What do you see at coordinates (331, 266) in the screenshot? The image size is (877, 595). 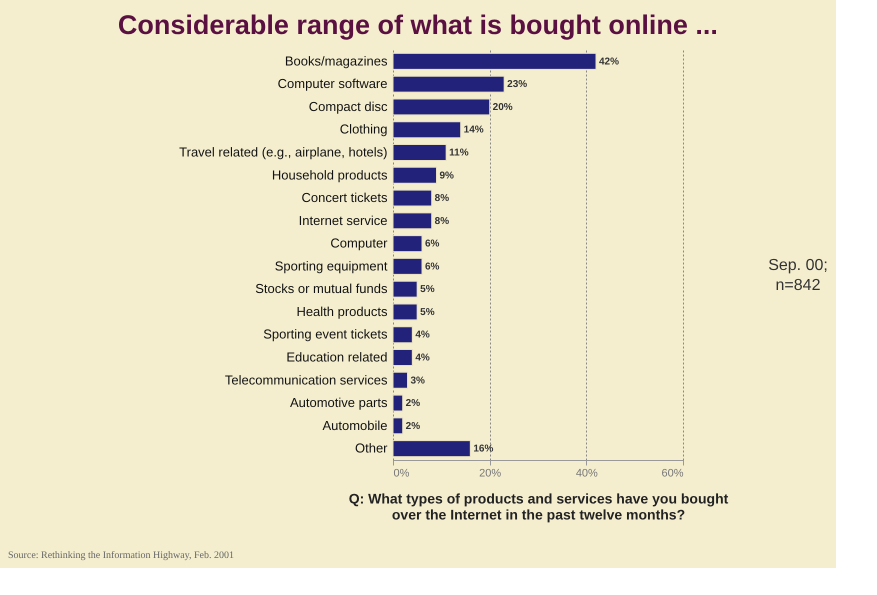 I see `y-tick-label: Sporting equipment` at bounding box center [331, 266].